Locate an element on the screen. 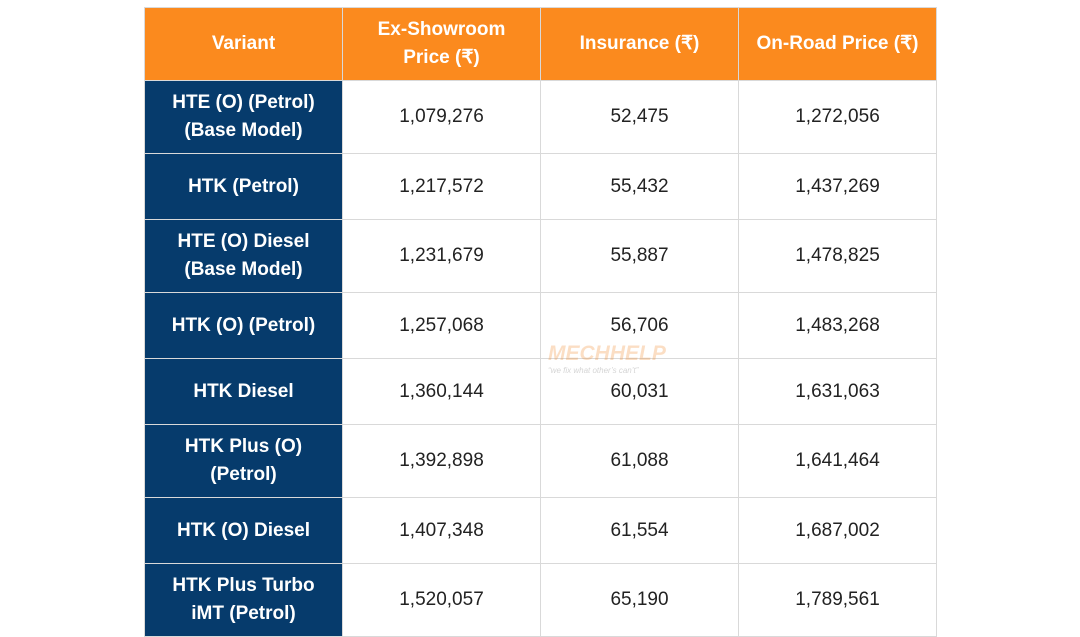  price-cell: 1,407,348 is located at coordinates (441, 530).